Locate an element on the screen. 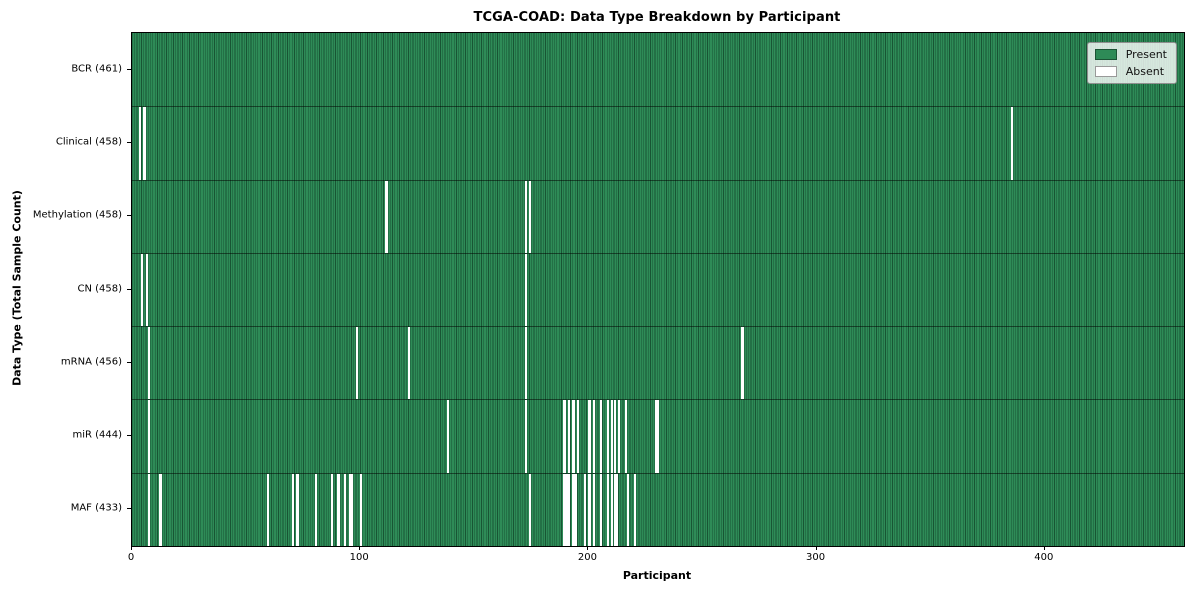  x-axis-label: Participant is located at coordinates (657, 575).